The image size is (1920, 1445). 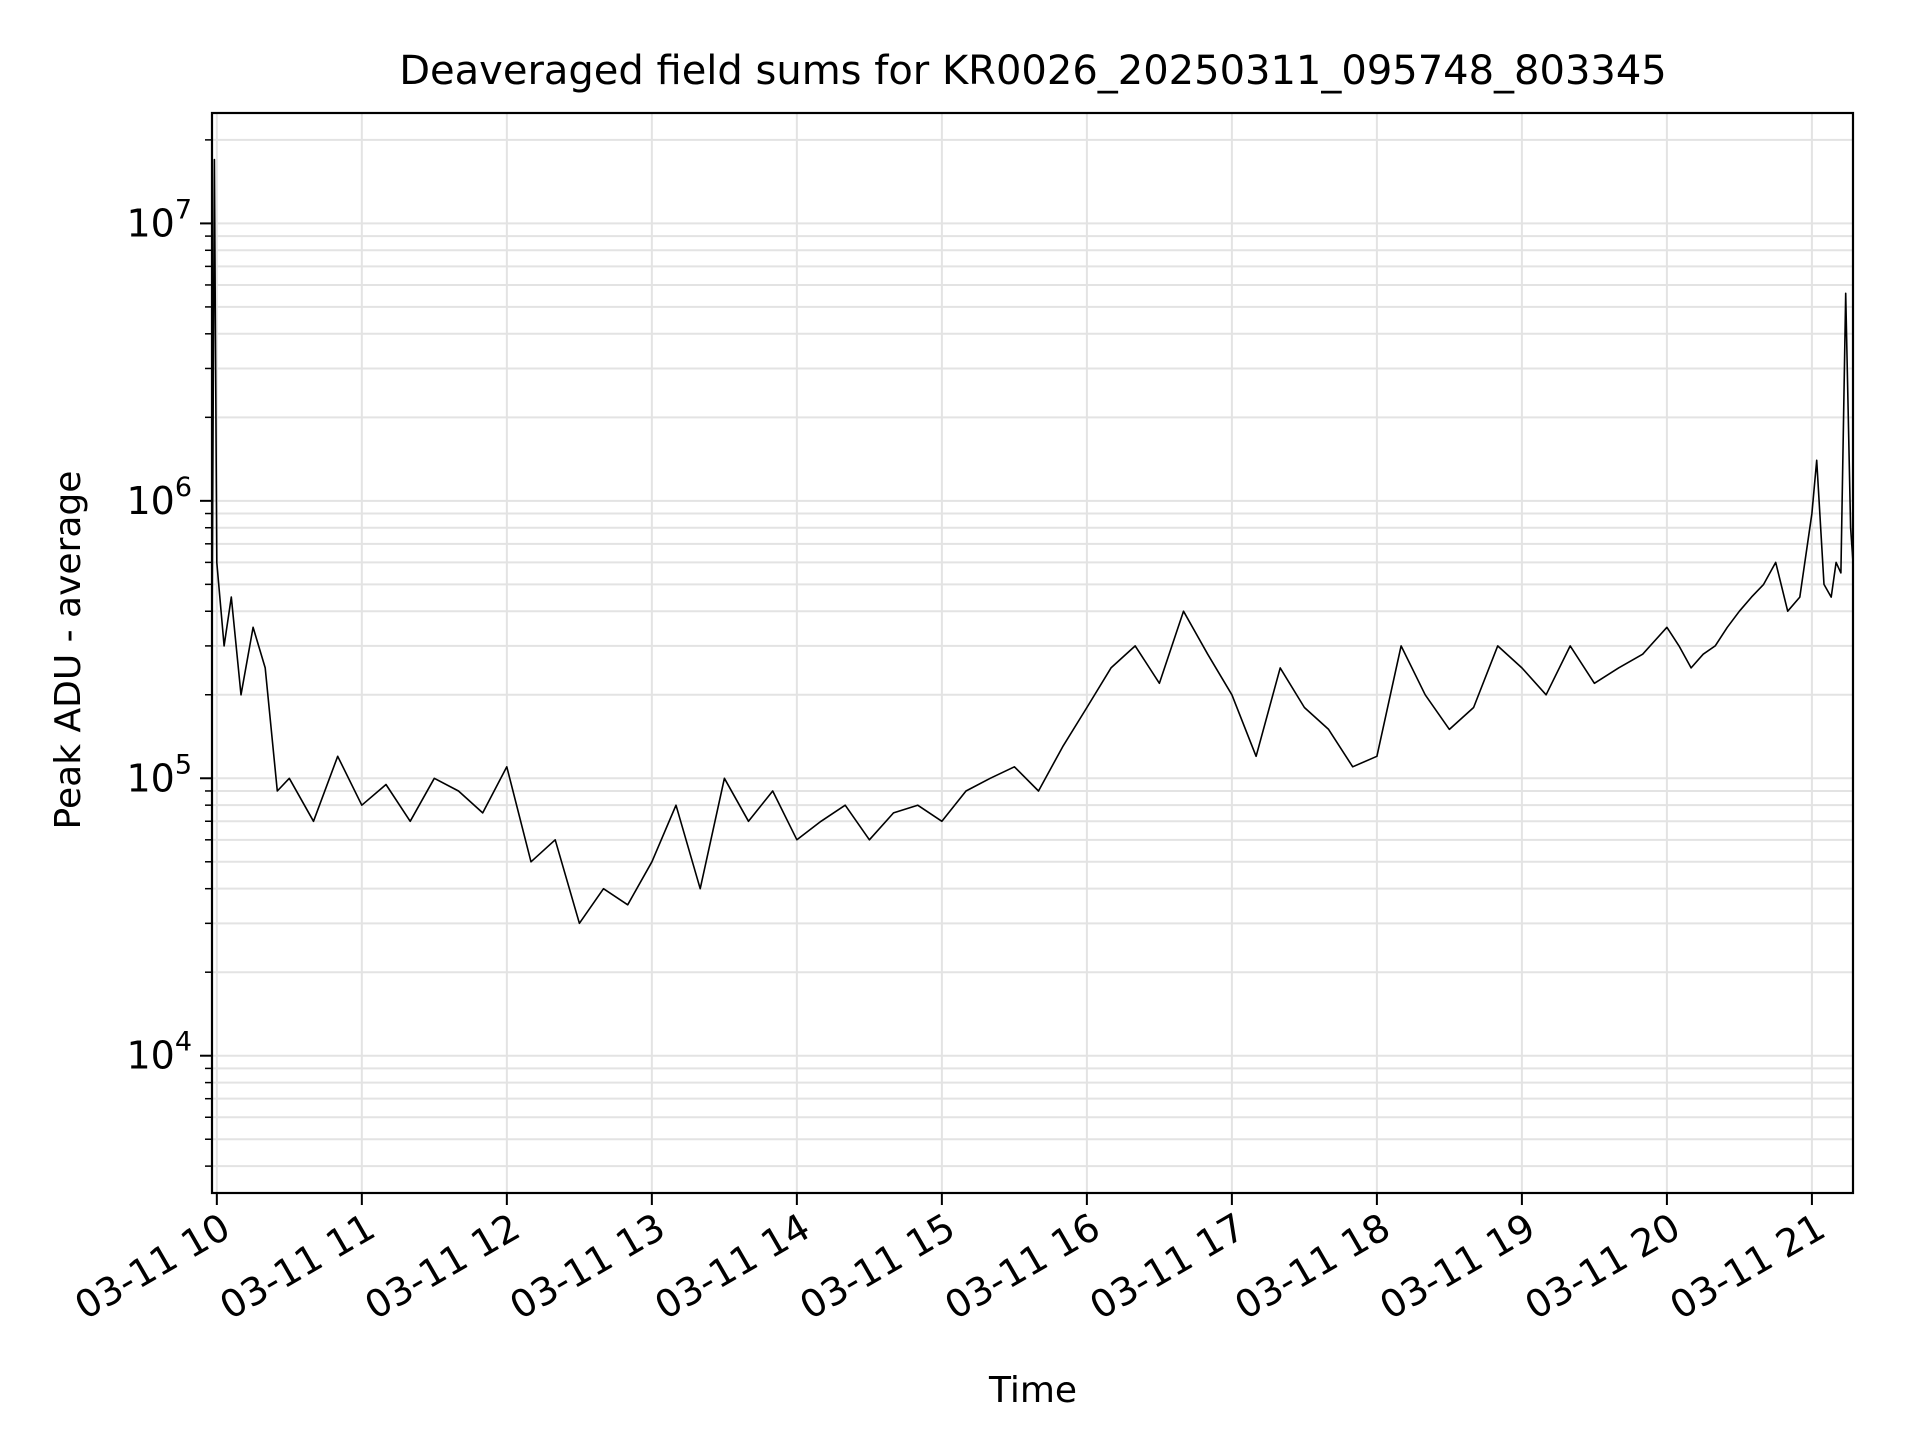 What do you see at coordinates (169, 653) in the screenshot?
I see `y-axis: 10⁴ 10⁵ 10⁶ 10⁷` at bounding box center [169, 653].